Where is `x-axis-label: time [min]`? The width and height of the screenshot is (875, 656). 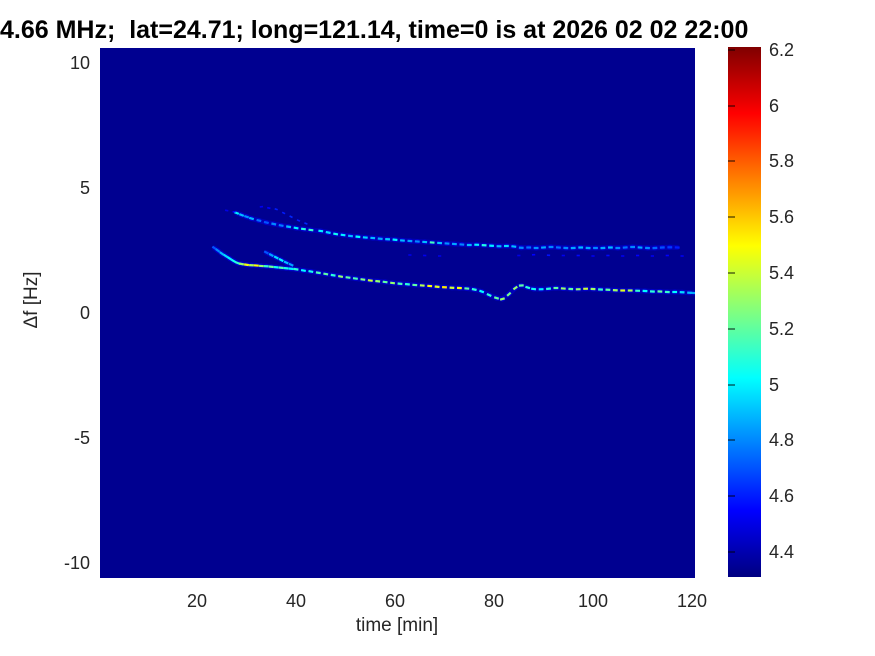
x-axis-label: time [min] is located at coordinates (397, 625).